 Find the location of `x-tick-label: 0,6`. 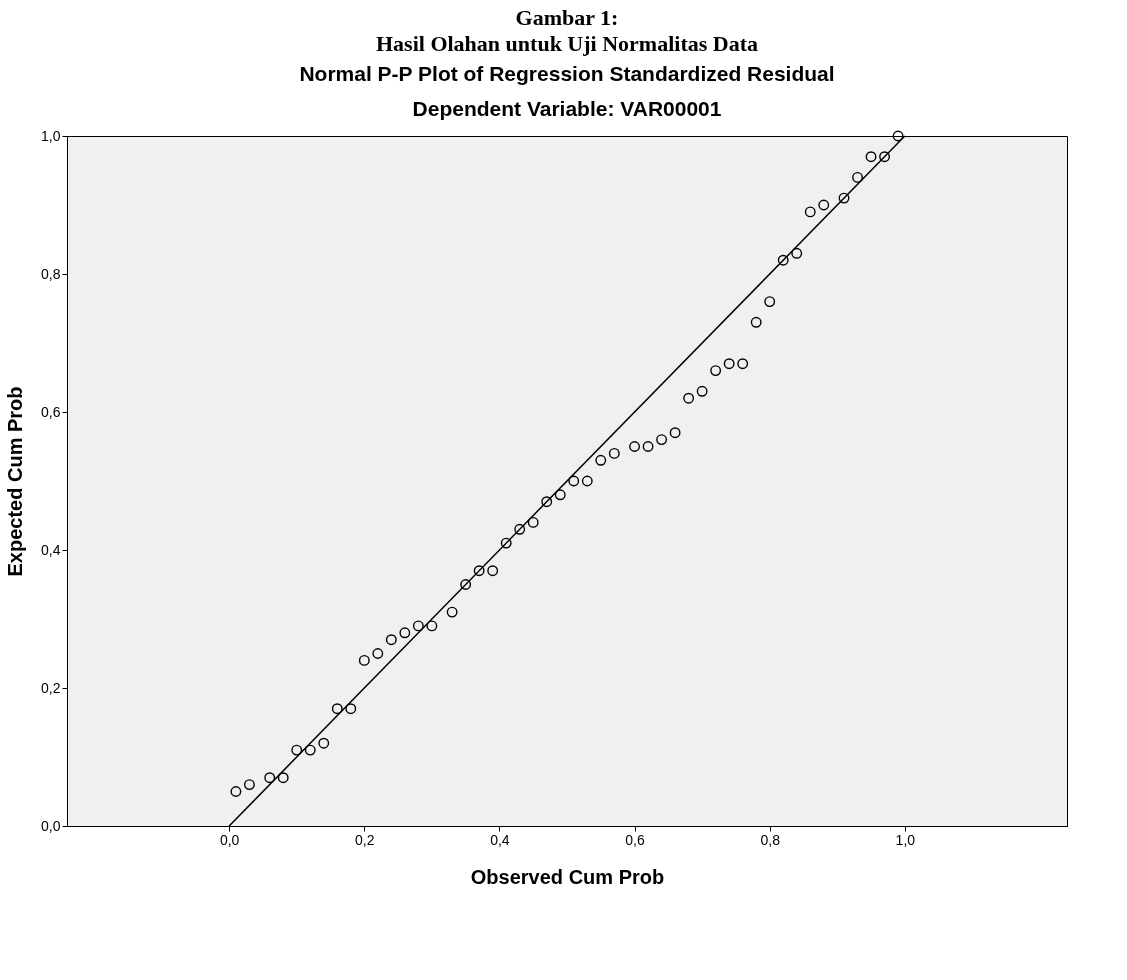

x-tick-label: 0,6 is located at coordinates (635, 839).